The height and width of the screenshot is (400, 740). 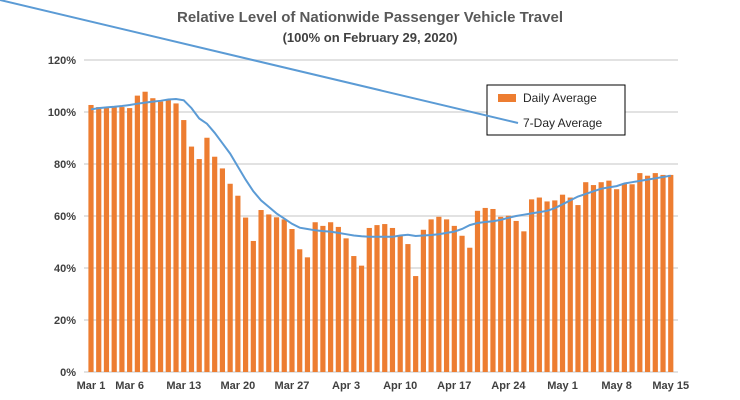 What do you see at coordinates (68, 373) in the screenshot?
I see `y-tick-label: 0%` at bounding box center [68, 373].